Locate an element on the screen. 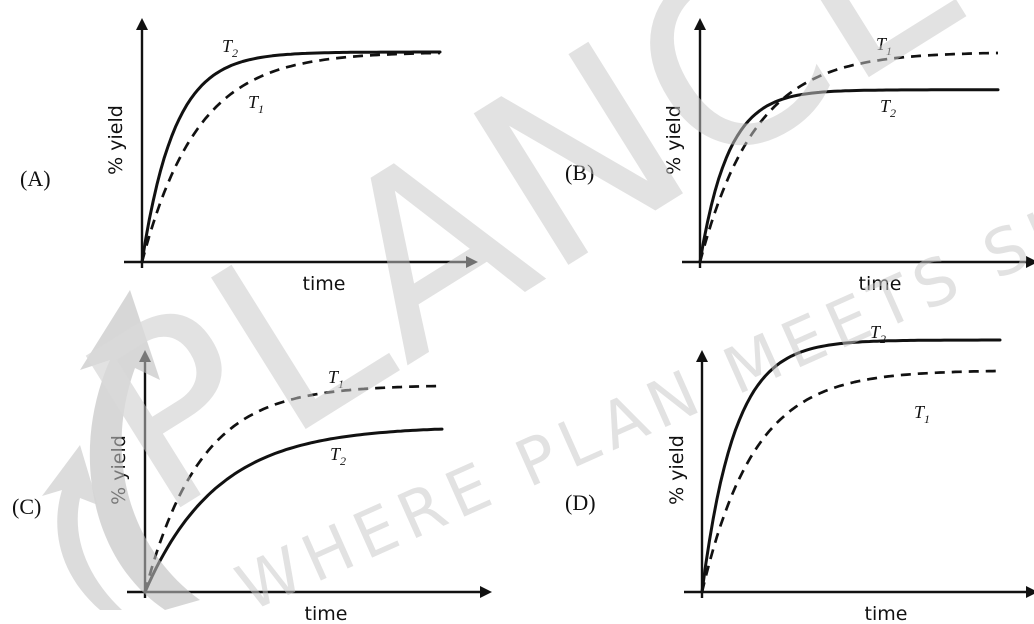  watermark-swoosh-arrow is located at coordinates (140, 450).